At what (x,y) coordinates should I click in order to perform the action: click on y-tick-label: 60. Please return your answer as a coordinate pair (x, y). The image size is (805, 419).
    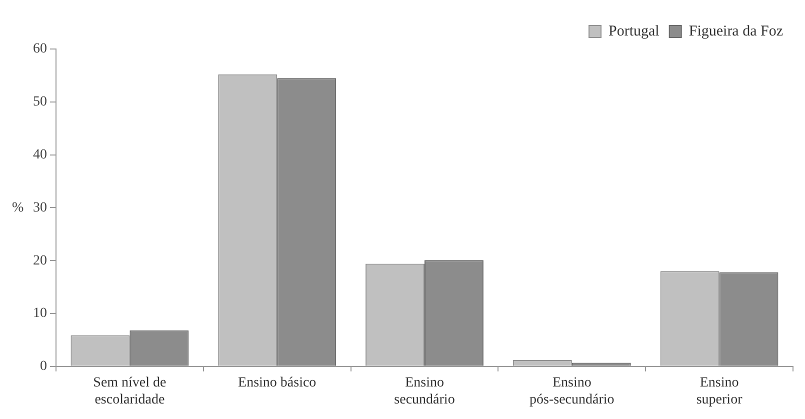
    Looking at the image, I should click on (40, 49).